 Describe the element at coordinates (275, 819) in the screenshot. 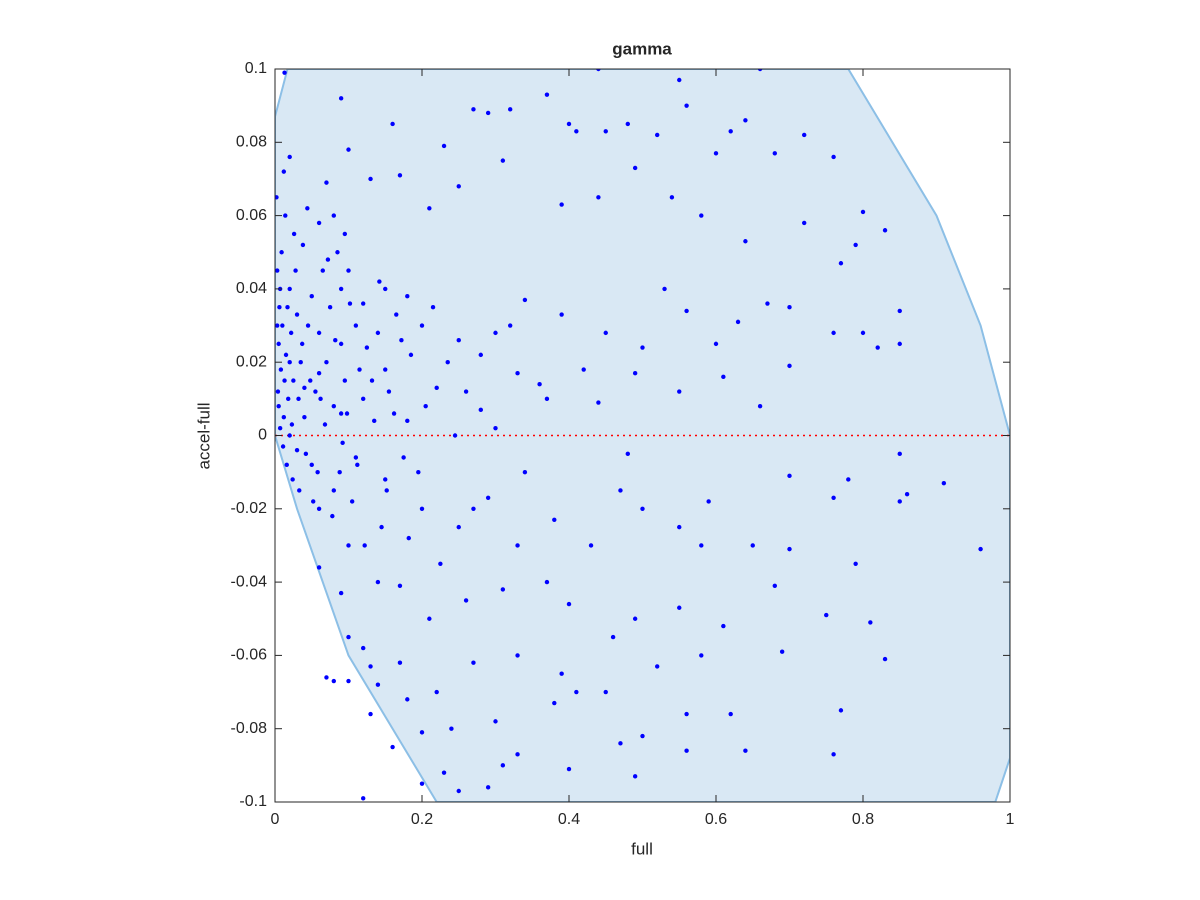

I see `x-tick-label: 0` at that location.